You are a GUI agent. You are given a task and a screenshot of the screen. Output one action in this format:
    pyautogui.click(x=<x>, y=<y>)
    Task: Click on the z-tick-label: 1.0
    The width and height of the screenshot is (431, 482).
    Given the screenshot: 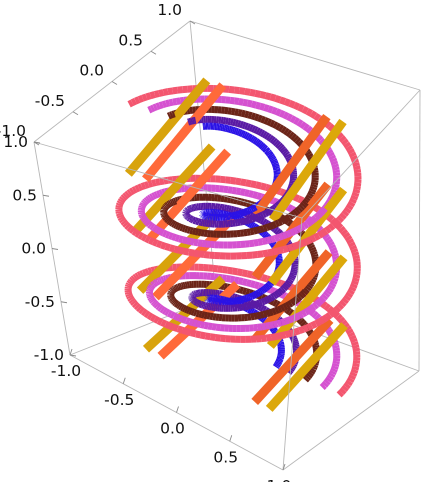 What is the action you would take?
    pyautogui.click(x=15, y=142)
    